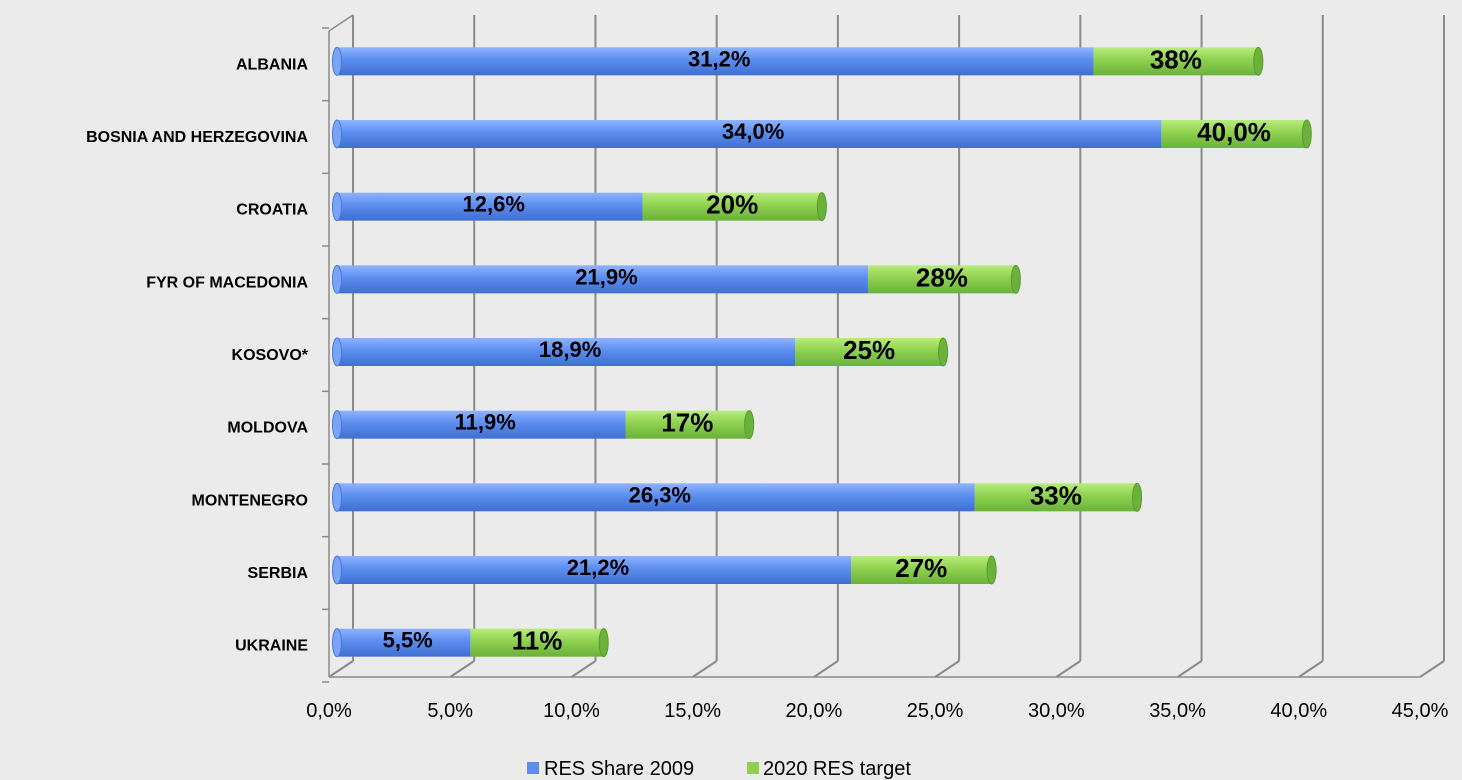 Image resolution: width=1462 pixels, height=780 pixels. What do you see at coordinates (337, 570) in the screenshot?
I see `bar-cap-res-share-2009-serbia` at bounding box center [337, 570].